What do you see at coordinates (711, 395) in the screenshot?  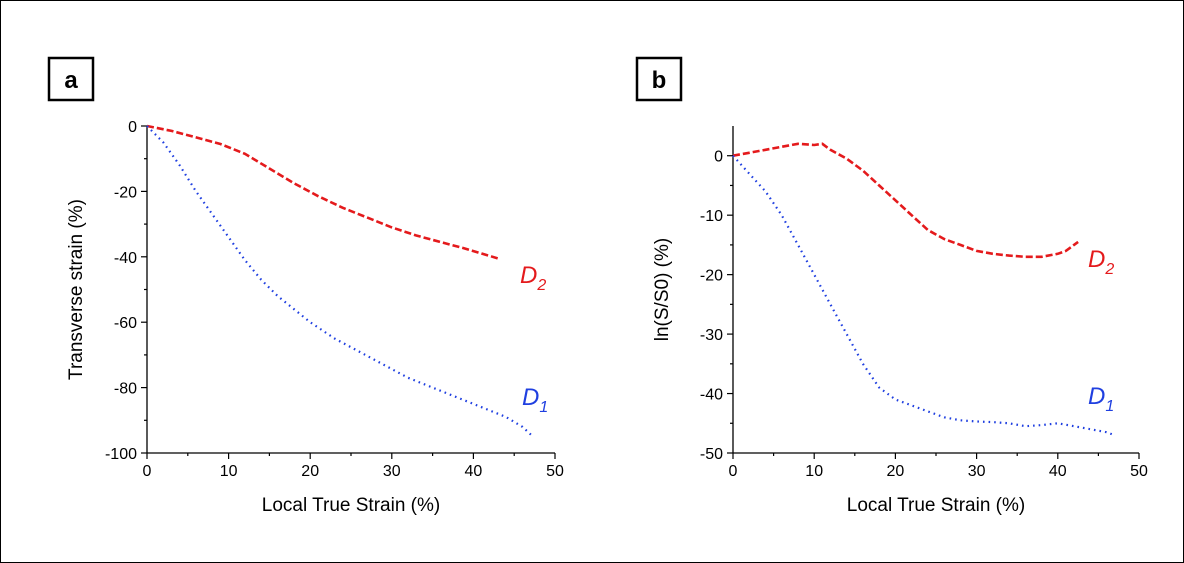 I see `y-tick-label-b-4: -40` at bounding box center [711, 395].